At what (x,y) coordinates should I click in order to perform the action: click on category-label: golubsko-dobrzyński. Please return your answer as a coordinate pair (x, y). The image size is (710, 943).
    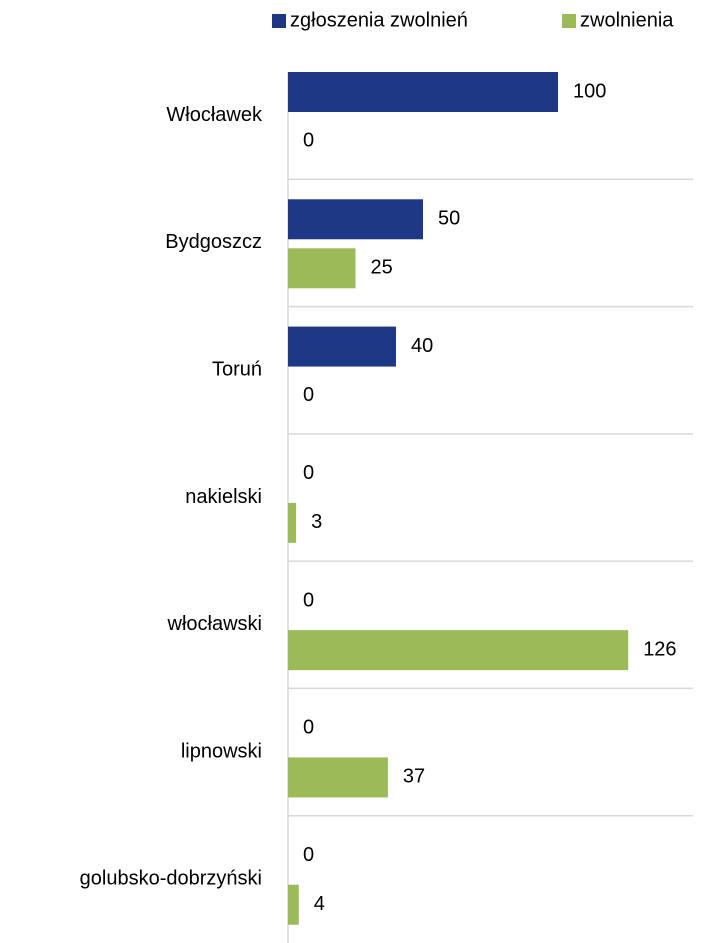
    Looking at the image, I should click on (171, 879).